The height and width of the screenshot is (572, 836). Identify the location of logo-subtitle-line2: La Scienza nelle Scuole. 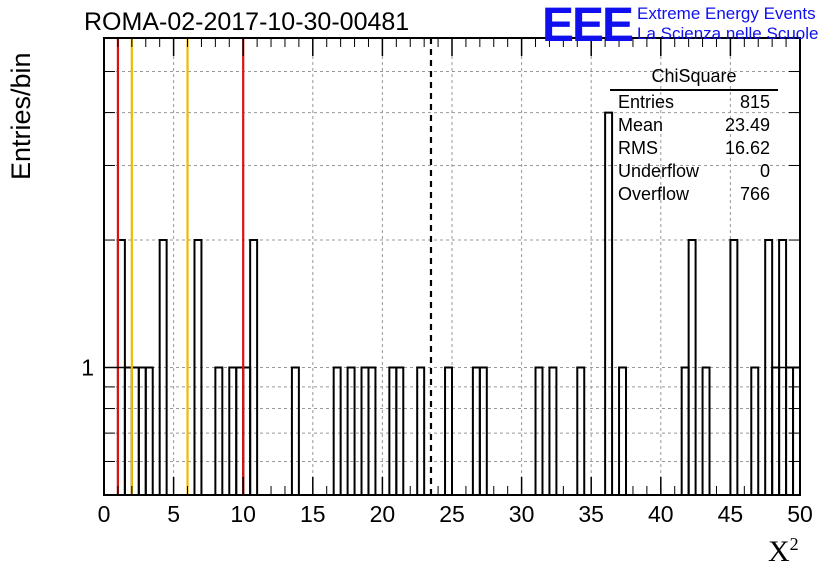
(728, 33).